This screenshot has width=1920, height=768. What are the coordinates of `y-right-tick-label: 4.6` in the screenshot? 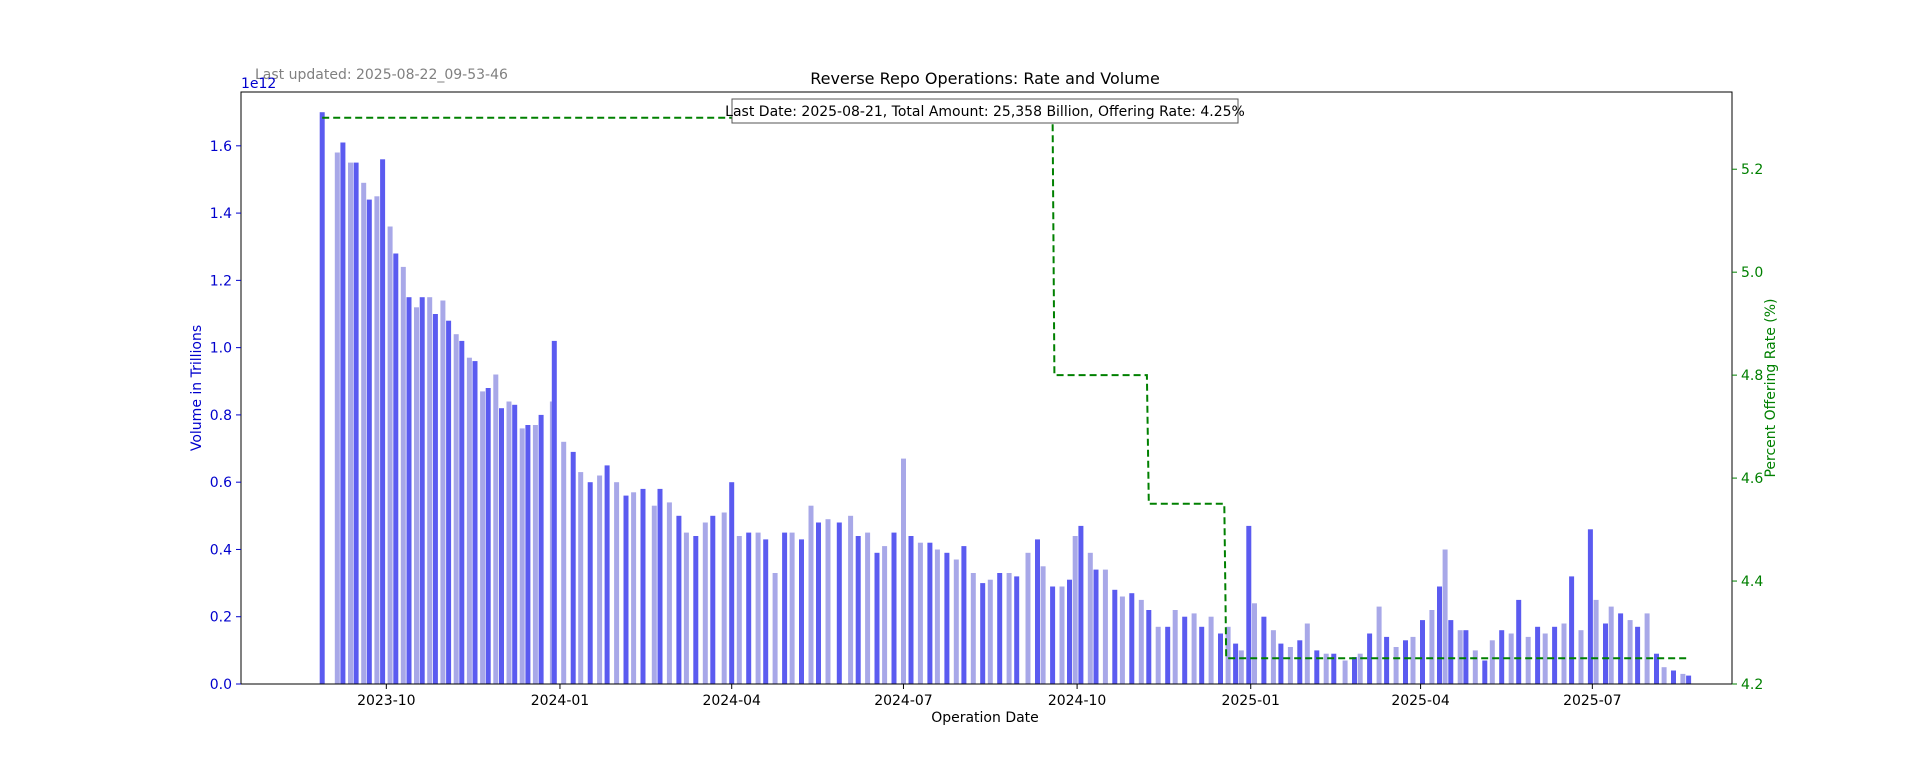 It's located at (1752, 479).